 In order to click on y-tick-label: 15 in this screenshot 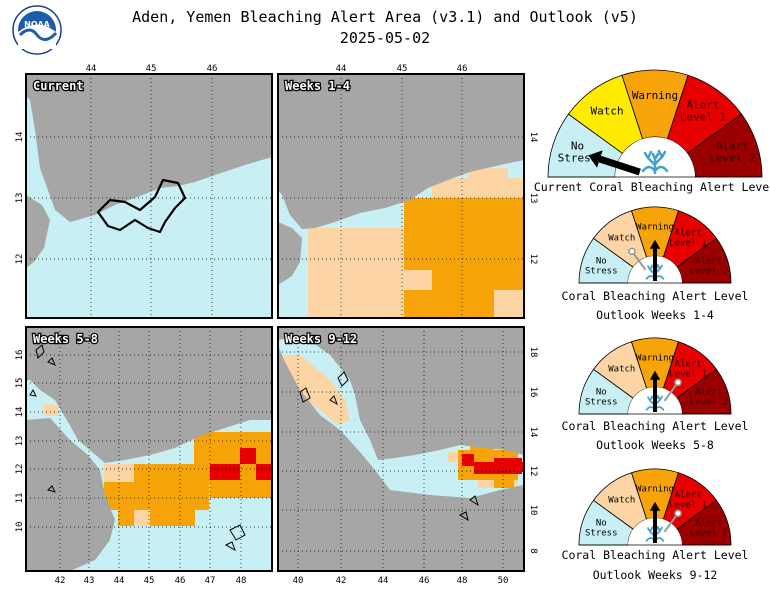, I will do `click(20, 383)`.